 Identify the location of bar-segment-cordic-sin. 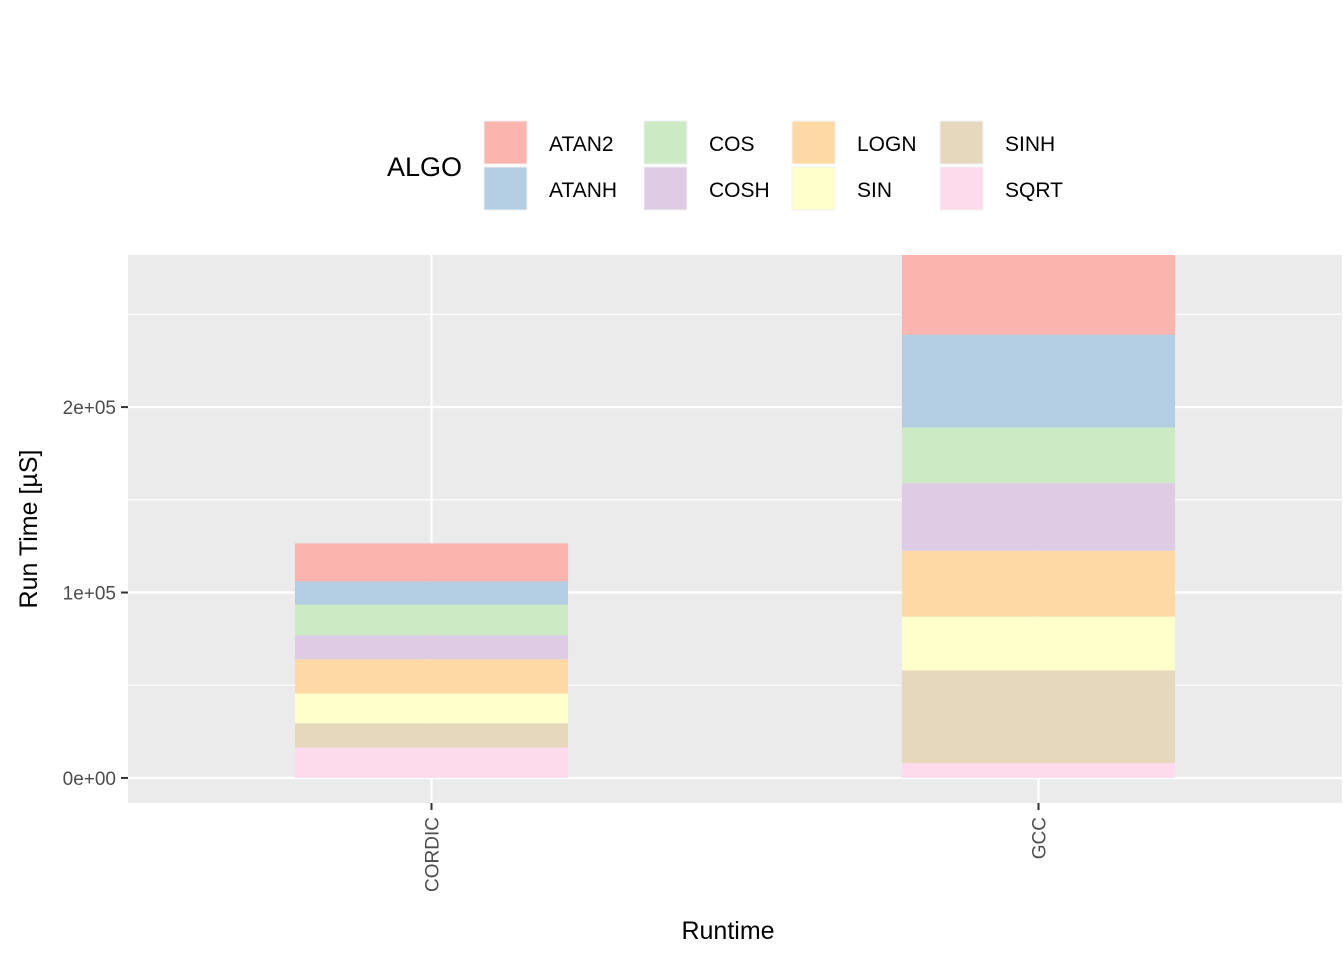
(431, 708).